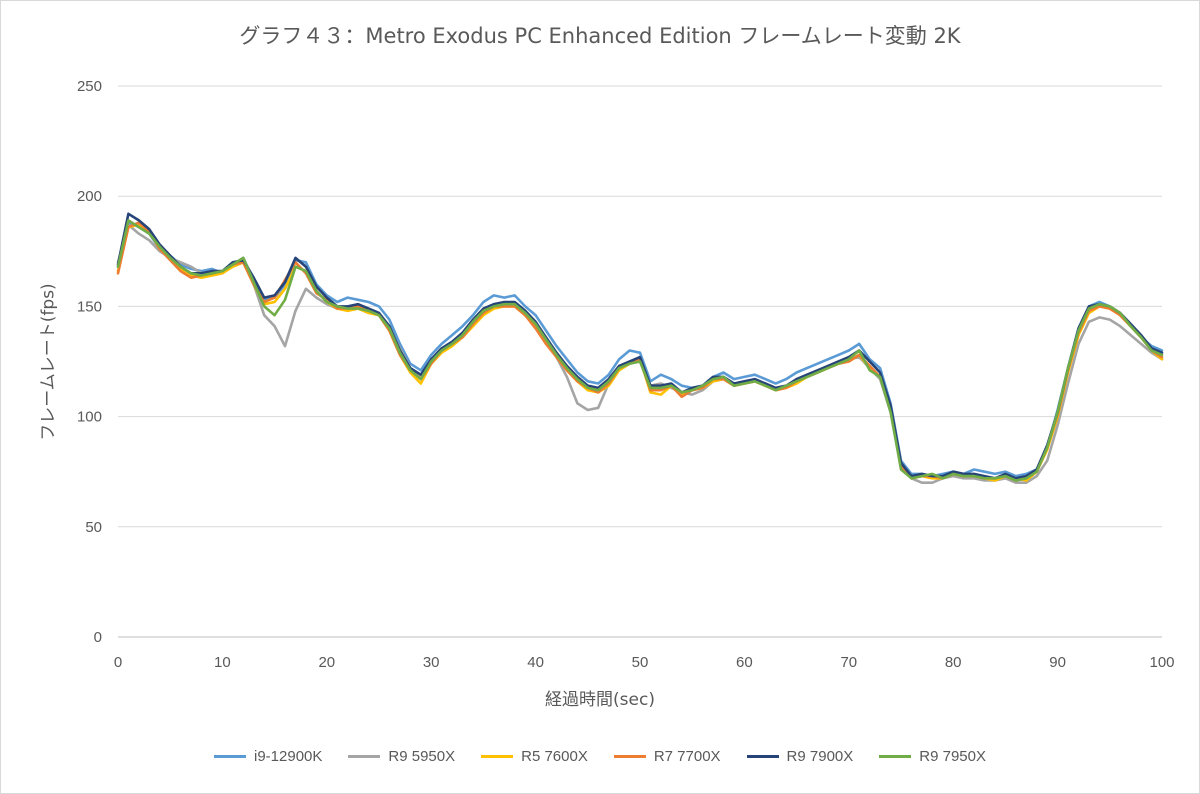 This screenshot has height=794, width=1200. What do you see at coordinates (89, 306) in the screenshot?
I see `y-tick-label: 150` at bounding box center [89, 306].